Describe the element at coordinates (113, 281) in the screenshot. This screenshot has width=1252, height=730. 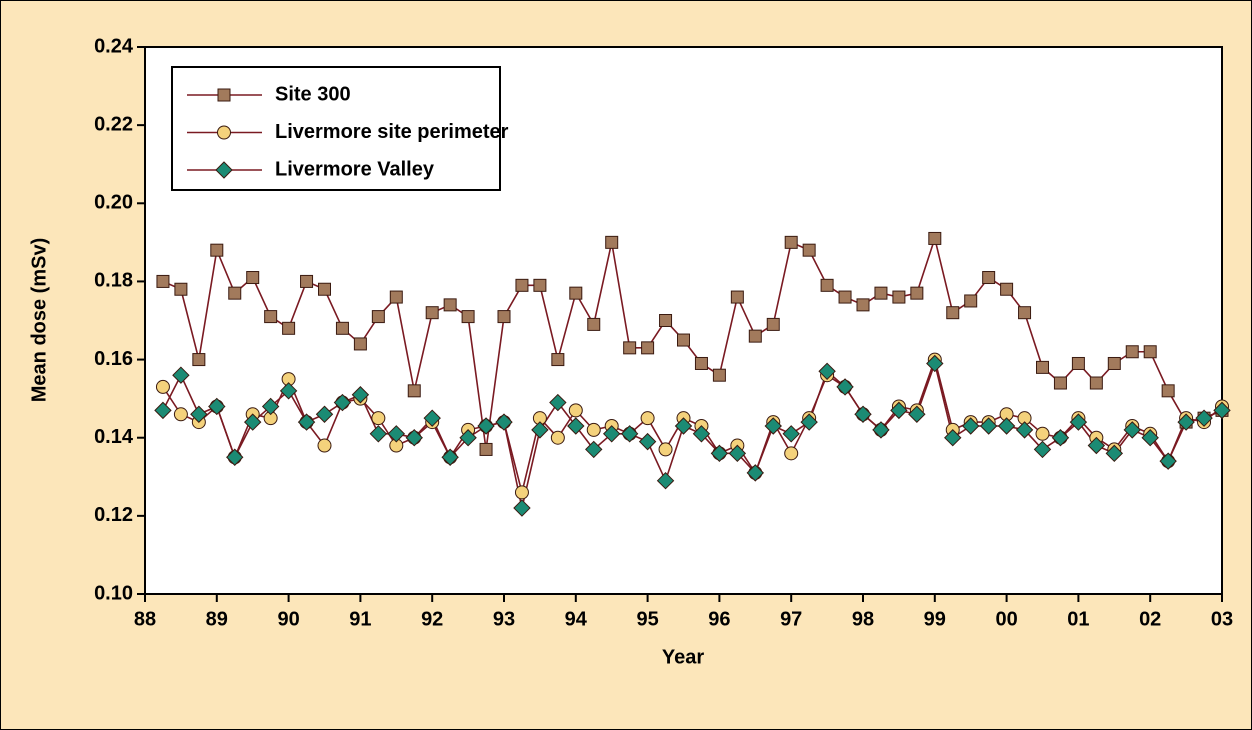
I see `y-tick-label: 0.18` at that location.